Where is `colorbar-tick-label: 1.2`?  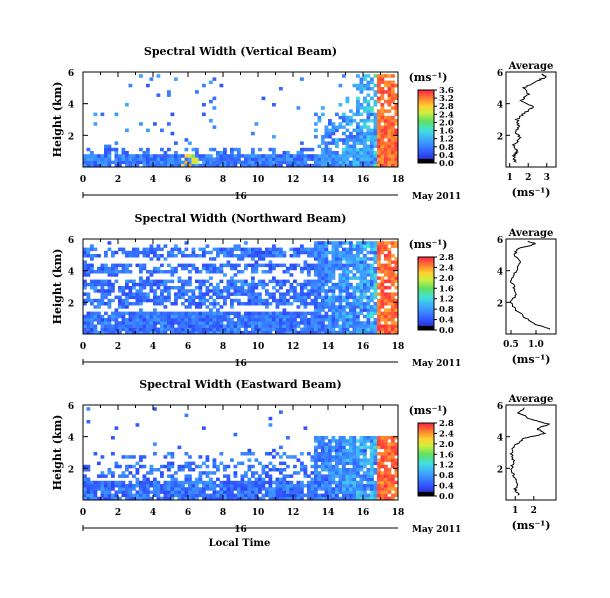
colorbar-tick-label: 1.2 is located at coordinates (446, 140).